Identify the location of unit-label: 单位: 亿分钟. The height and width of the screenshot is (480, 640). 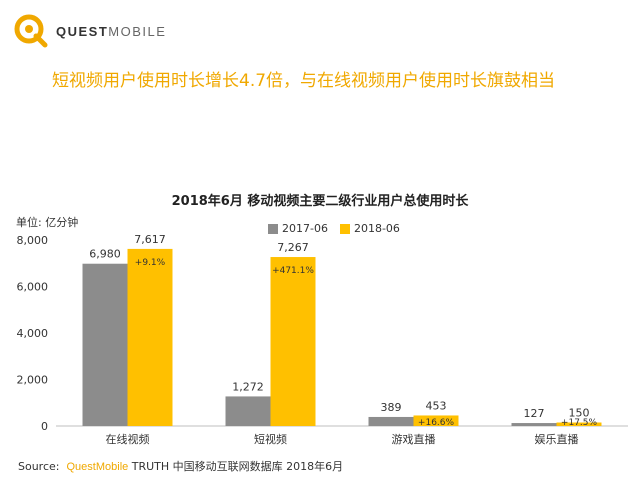
(47, 222).